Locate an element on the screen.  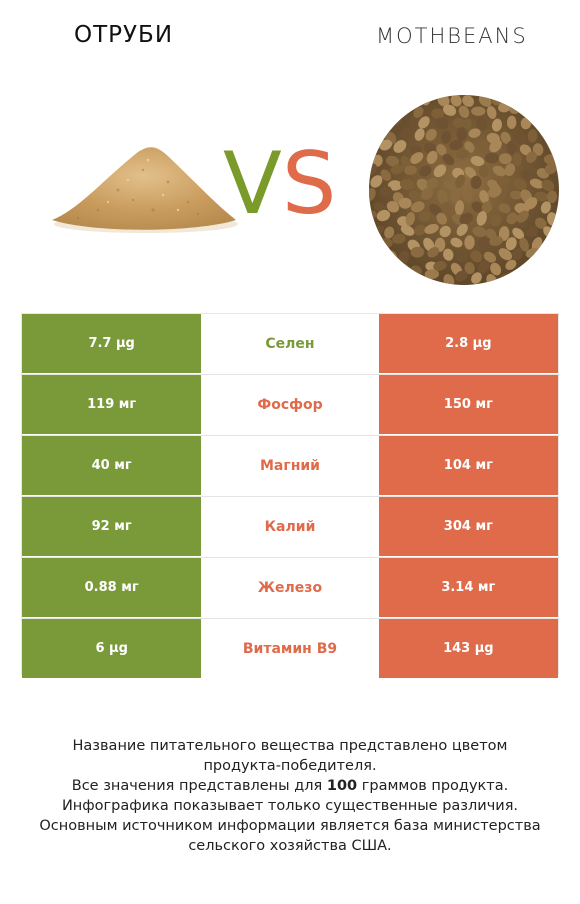
footer-line-6: сельского хозяйства США. is located at coordinates (290, 846).